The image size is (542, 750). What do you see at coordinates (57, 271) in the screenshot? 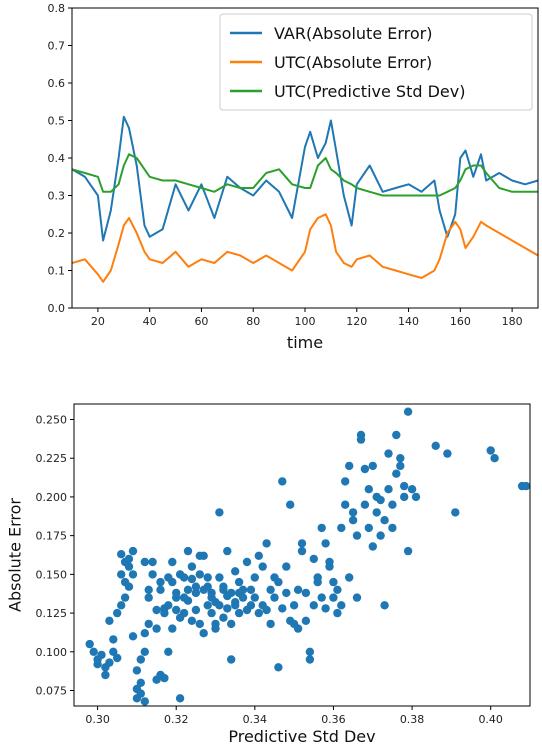
I see `line-y-tick-label: 0.1` at bounding box center [57, 271].